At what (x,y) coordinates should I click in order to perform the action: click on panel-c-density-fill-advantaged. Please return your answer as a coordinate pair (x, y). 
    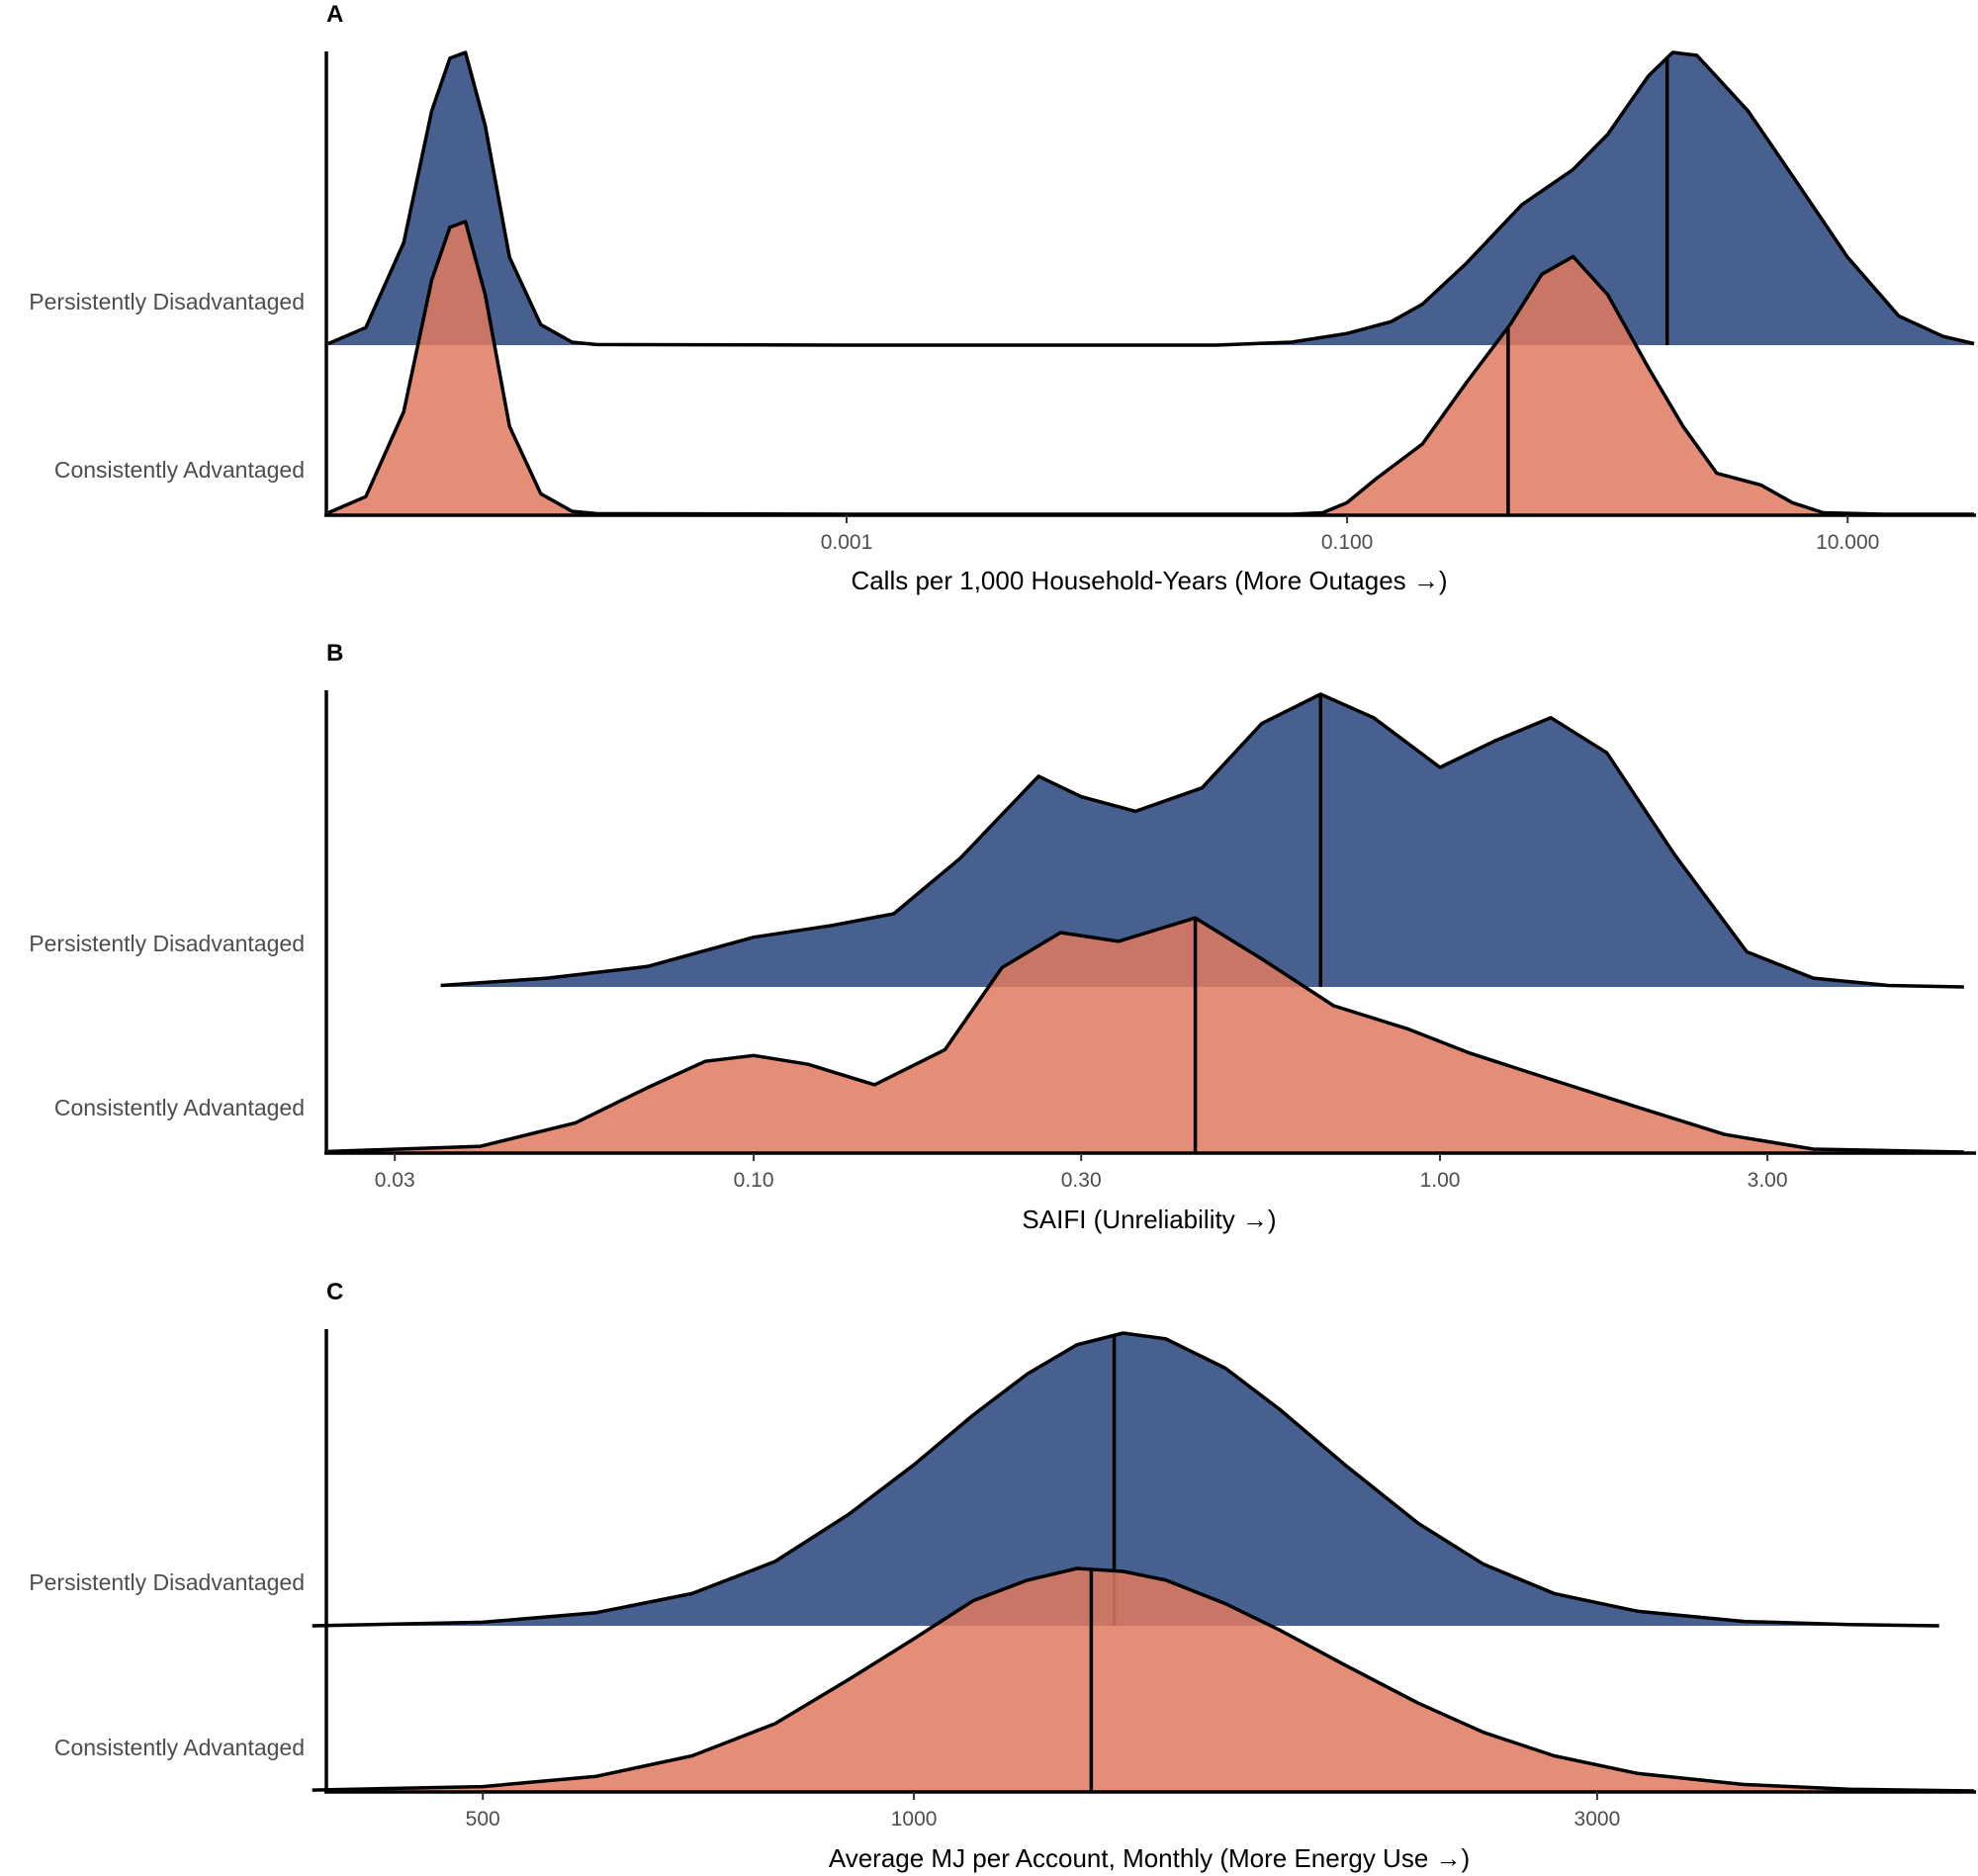
    Looking at the image, I should click on (1143, 1679).